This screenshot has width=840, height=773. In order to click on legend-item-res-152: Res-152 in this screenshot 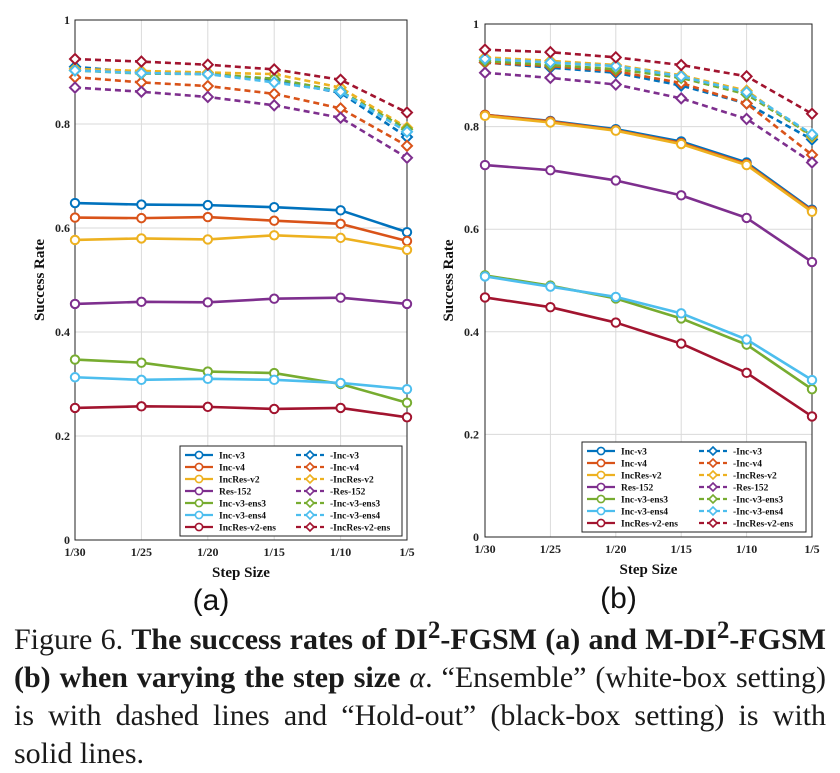, I will do `click(620, 488)`.